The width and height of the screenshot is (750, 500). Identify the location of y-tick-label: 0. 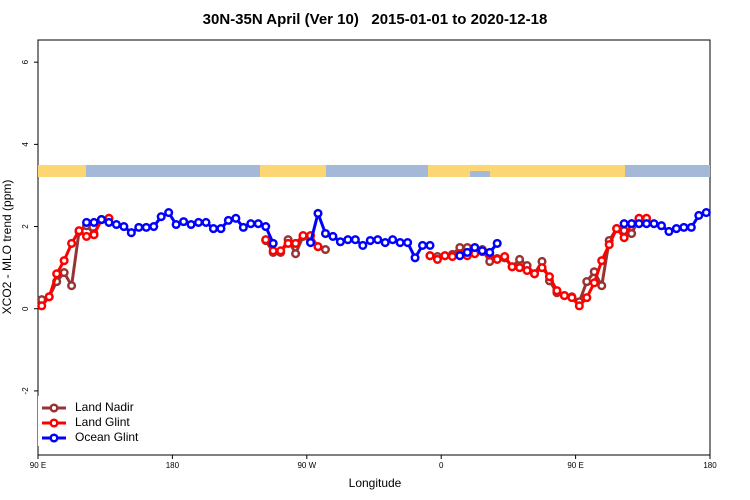
(25, 308).